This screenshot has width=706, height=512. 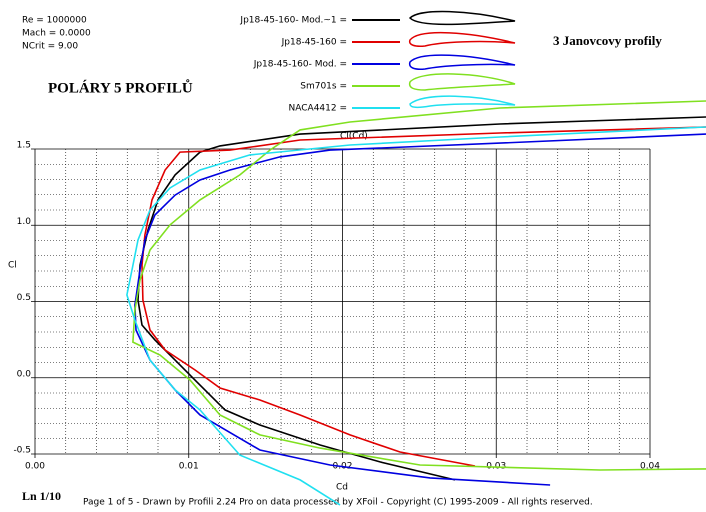 What do you see at coordinates (24, 298) in the screenshot?
I see `y-tick-label: 0.5` at bounding box center [24, 298].